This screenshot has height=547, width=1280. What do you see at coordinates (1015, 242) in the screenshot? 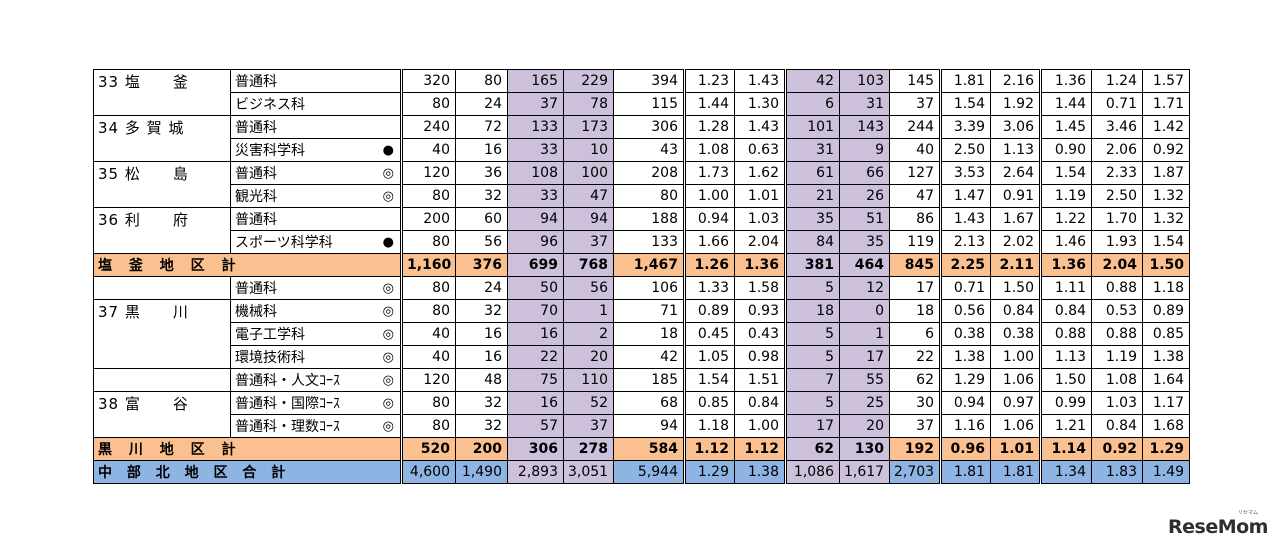
I see `value-cell: 2.02` at bounding box center [1015, 242].